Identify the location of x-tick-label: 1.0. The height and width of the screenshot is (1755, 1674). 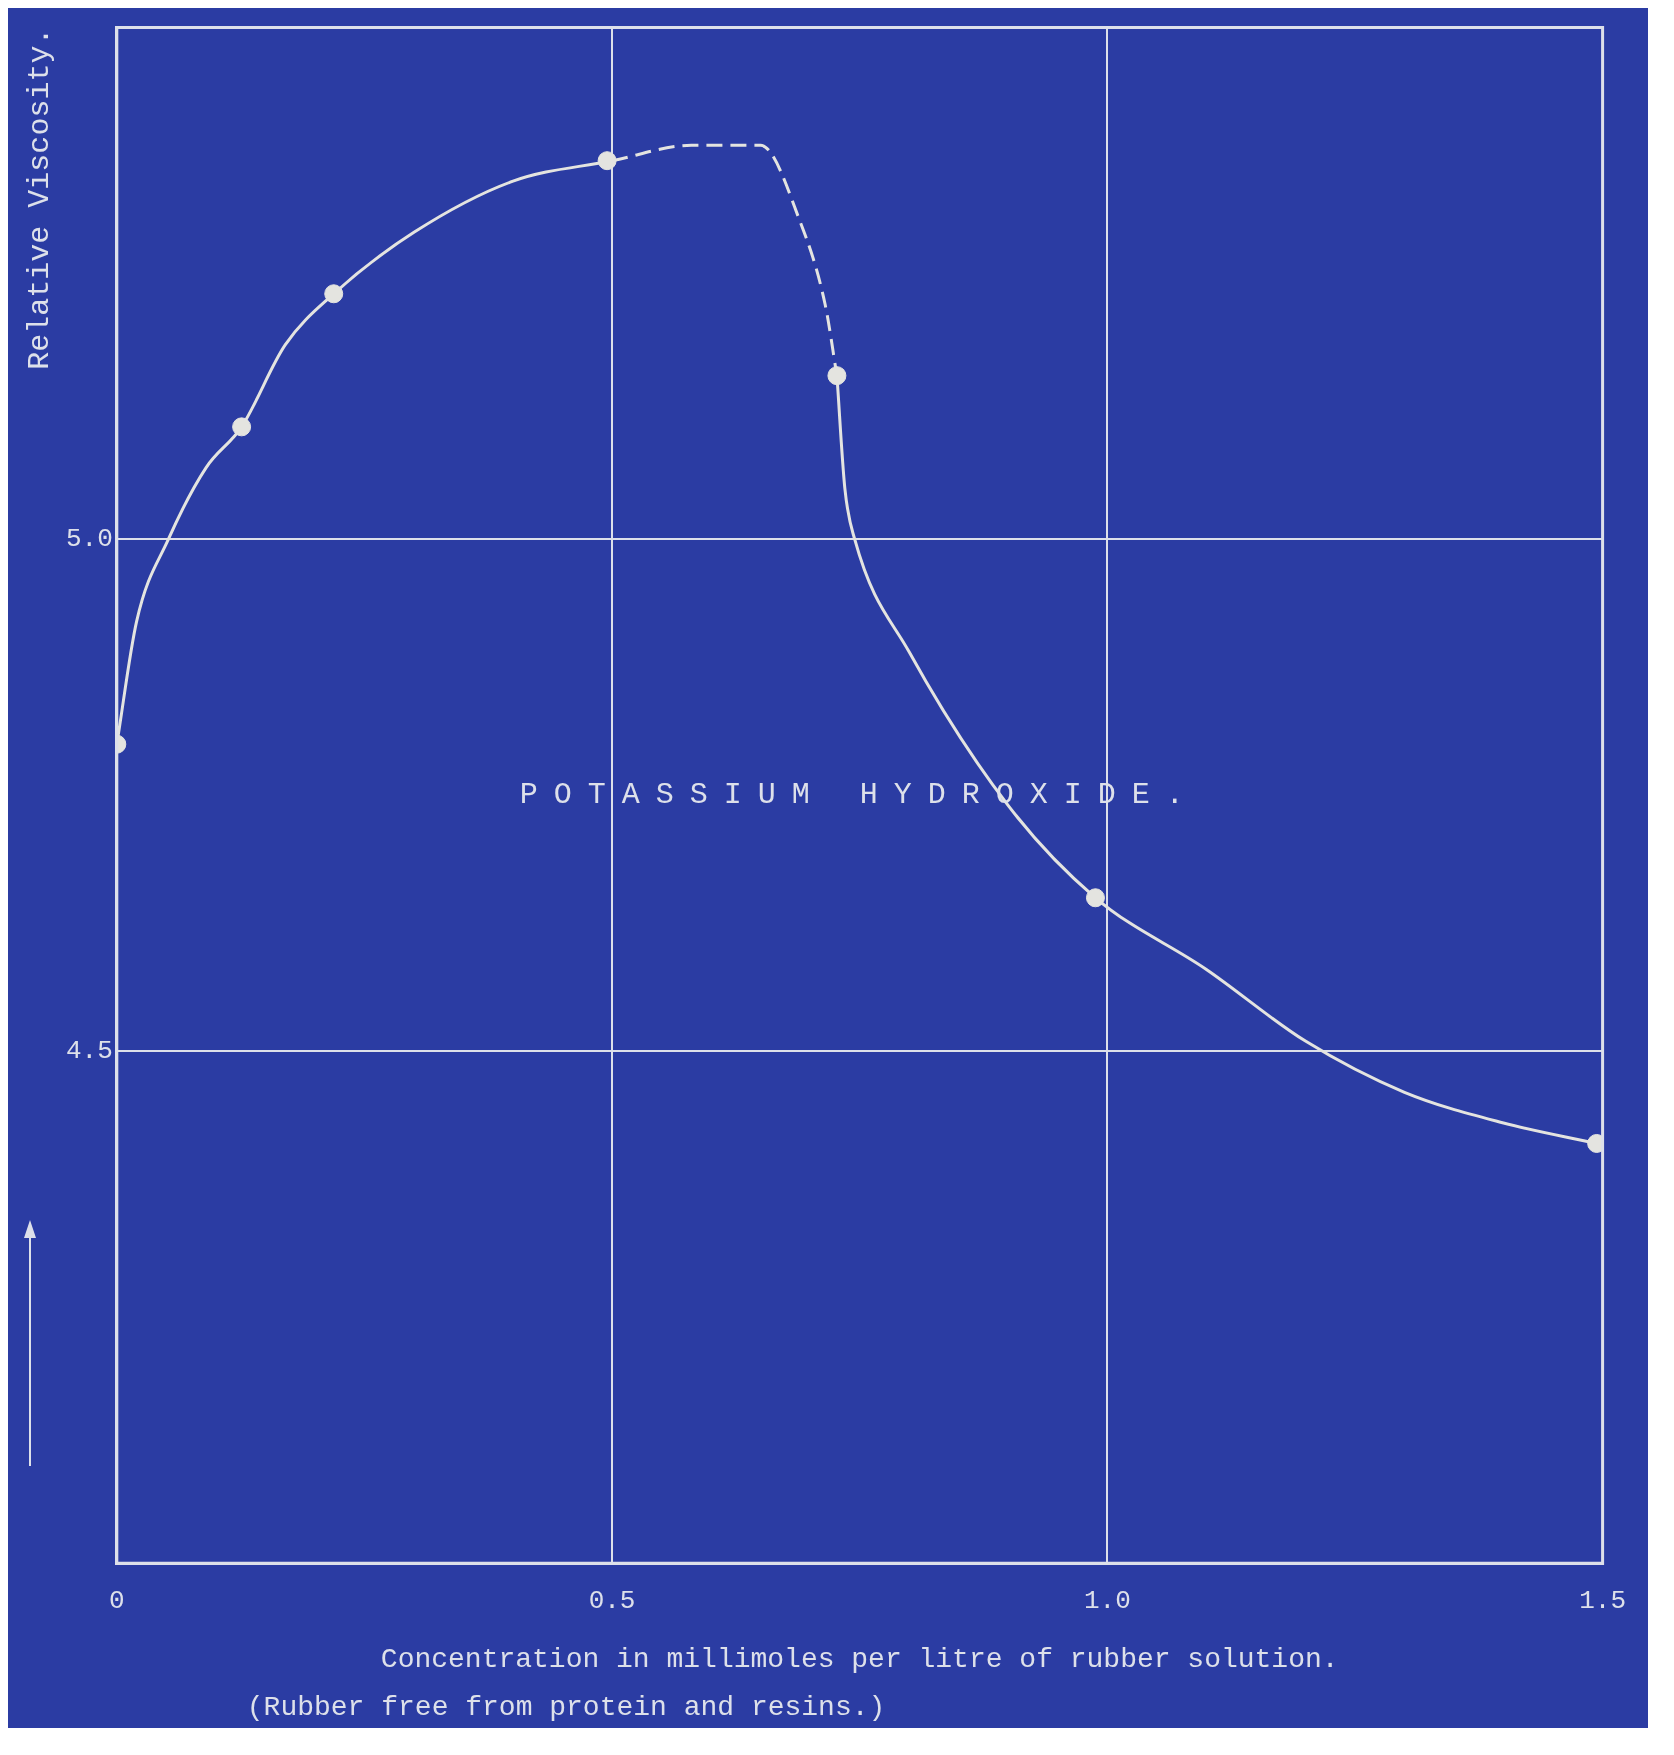
(1107, 1600).